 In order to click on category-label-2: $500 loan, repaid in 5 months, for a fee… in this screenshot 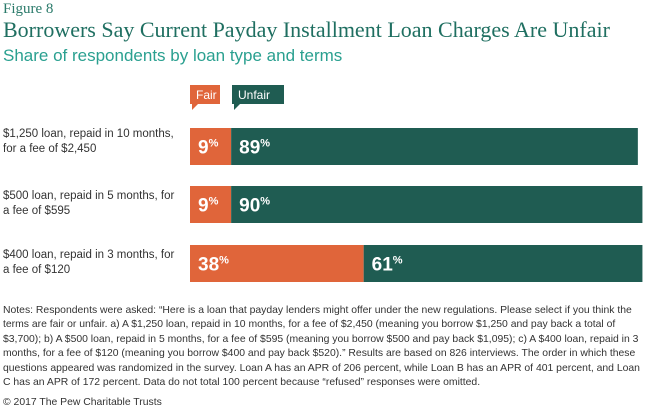, I will do `click(89, 203)`.